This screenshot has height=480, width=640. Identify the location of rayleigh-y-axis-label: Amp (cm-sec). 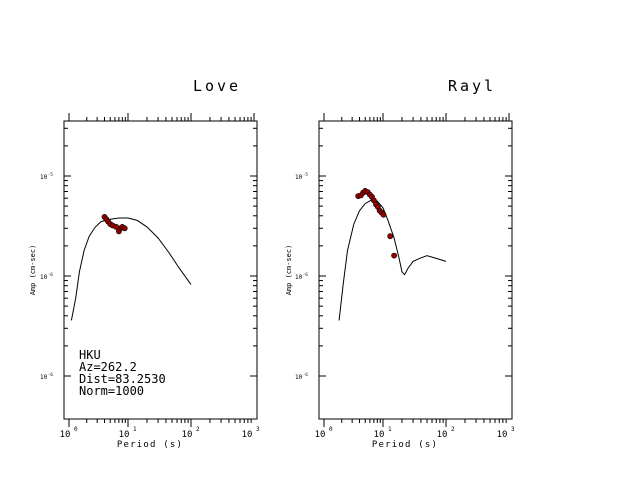
(289, 270).